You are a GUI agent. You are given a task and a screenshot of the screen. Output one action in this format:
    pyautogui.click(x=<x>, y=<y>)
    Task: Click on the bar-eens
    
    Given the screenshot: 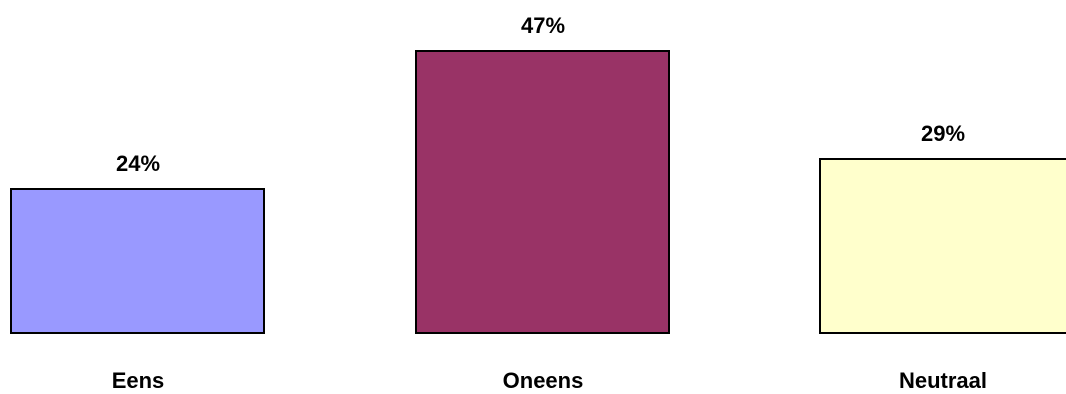 What is the action you would take?
    pyautogui.click(x=137, y=261)
    